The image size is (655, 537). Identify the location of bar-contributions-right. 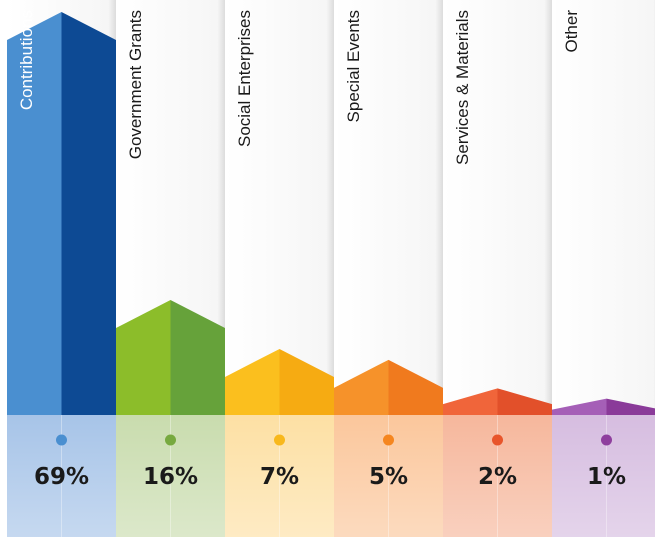
(88, 213).